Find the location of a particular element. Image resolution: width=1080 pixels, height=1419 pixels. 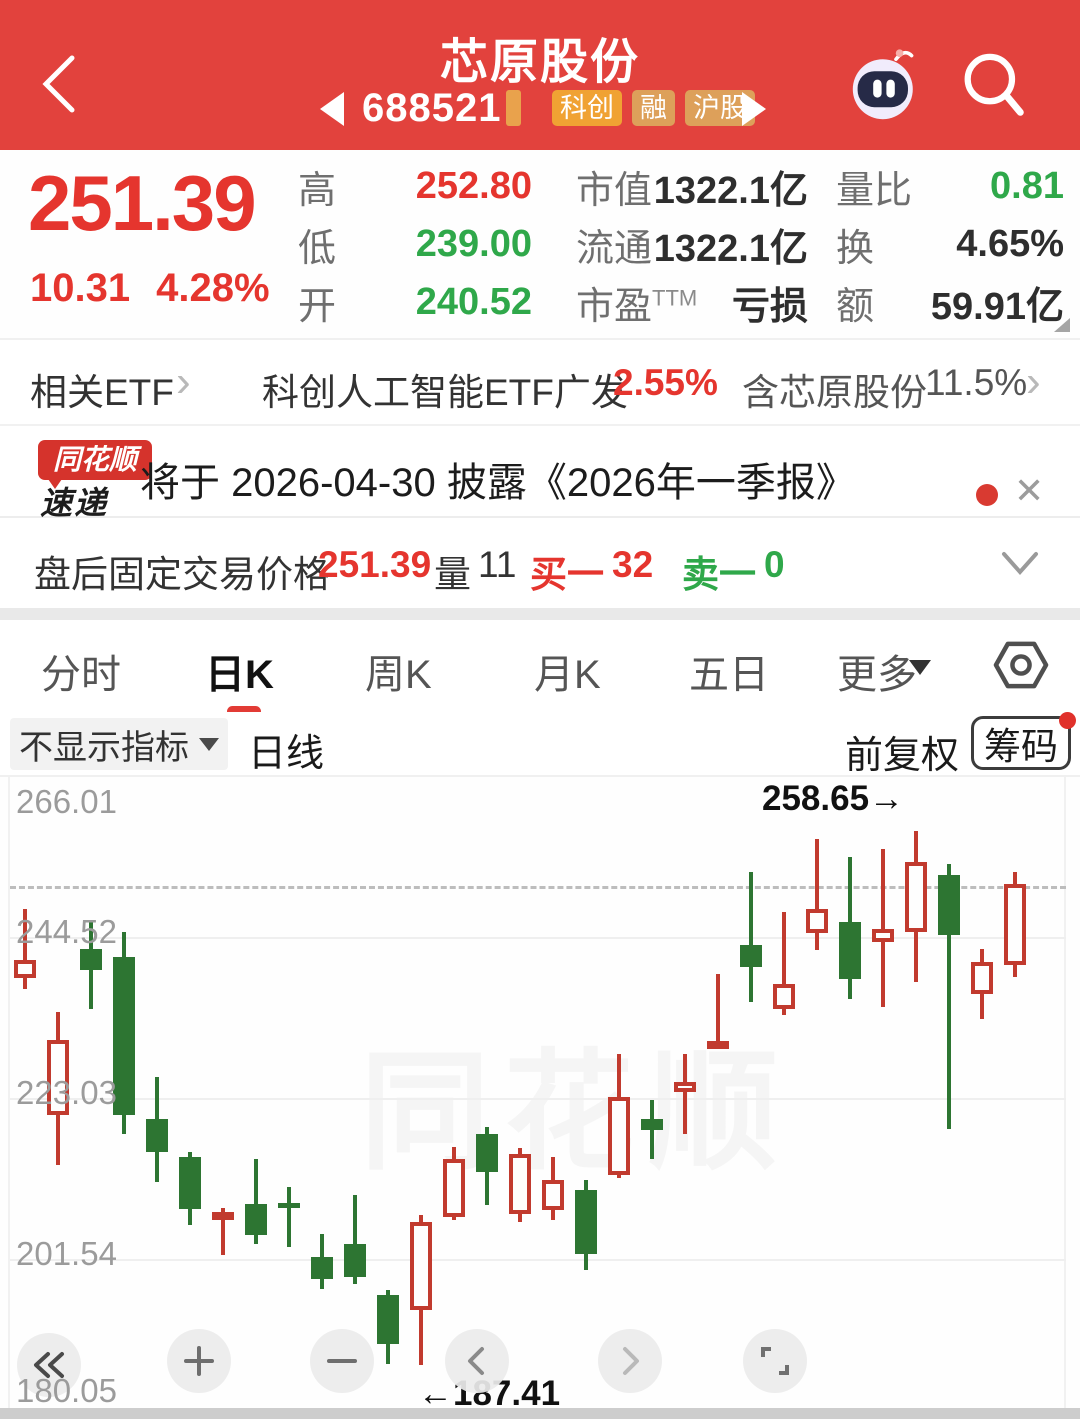

watermark: 同花顺 is located at coordinates (576, 1112).